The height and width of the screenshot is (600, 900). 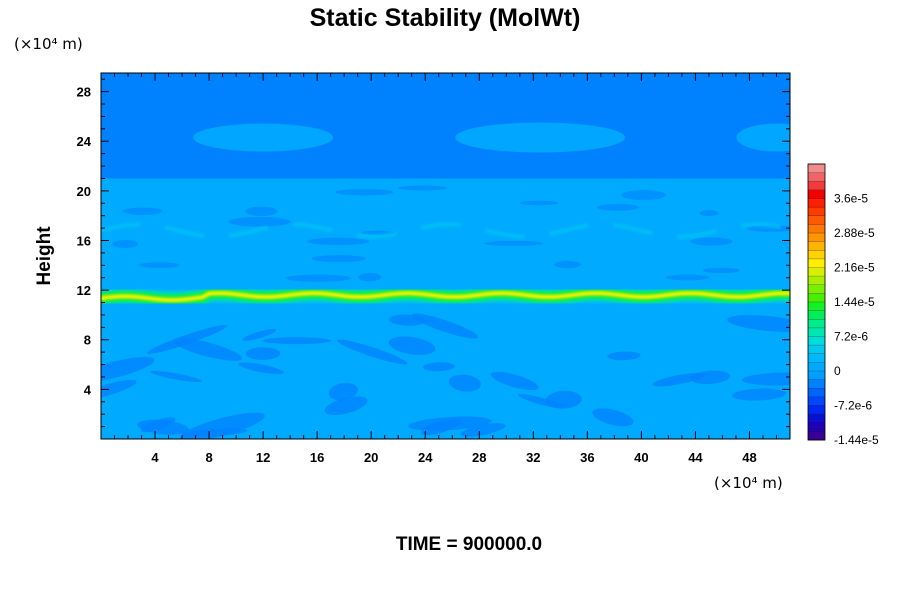 What do you see at coordinates (854, 233) in the screenshot?
I see `colorbar-tick-label: 2.88e-5` at bounding box center [854, 233].